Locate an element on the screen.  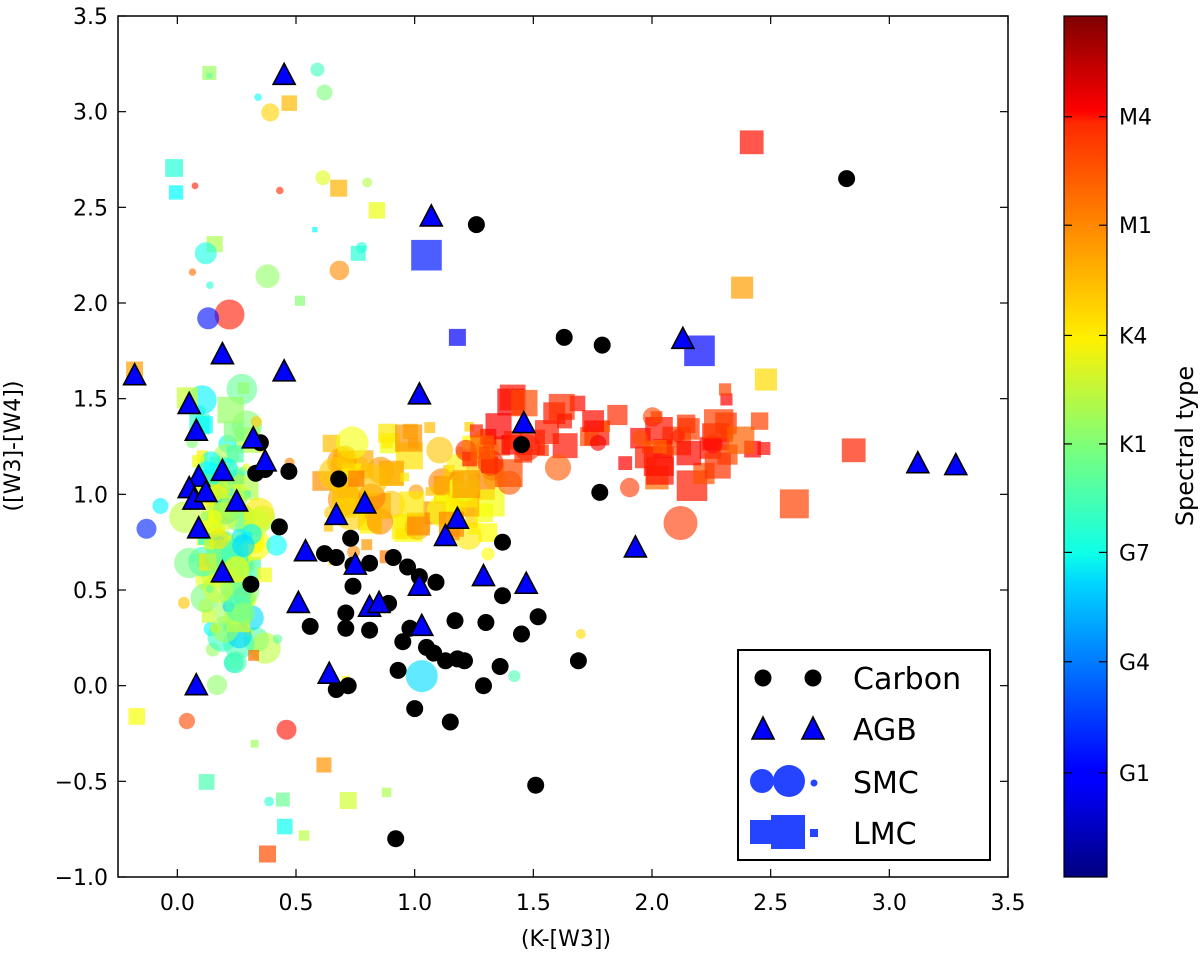
colorbar-tick-label: M4 is located at coordinates (1135, 118).